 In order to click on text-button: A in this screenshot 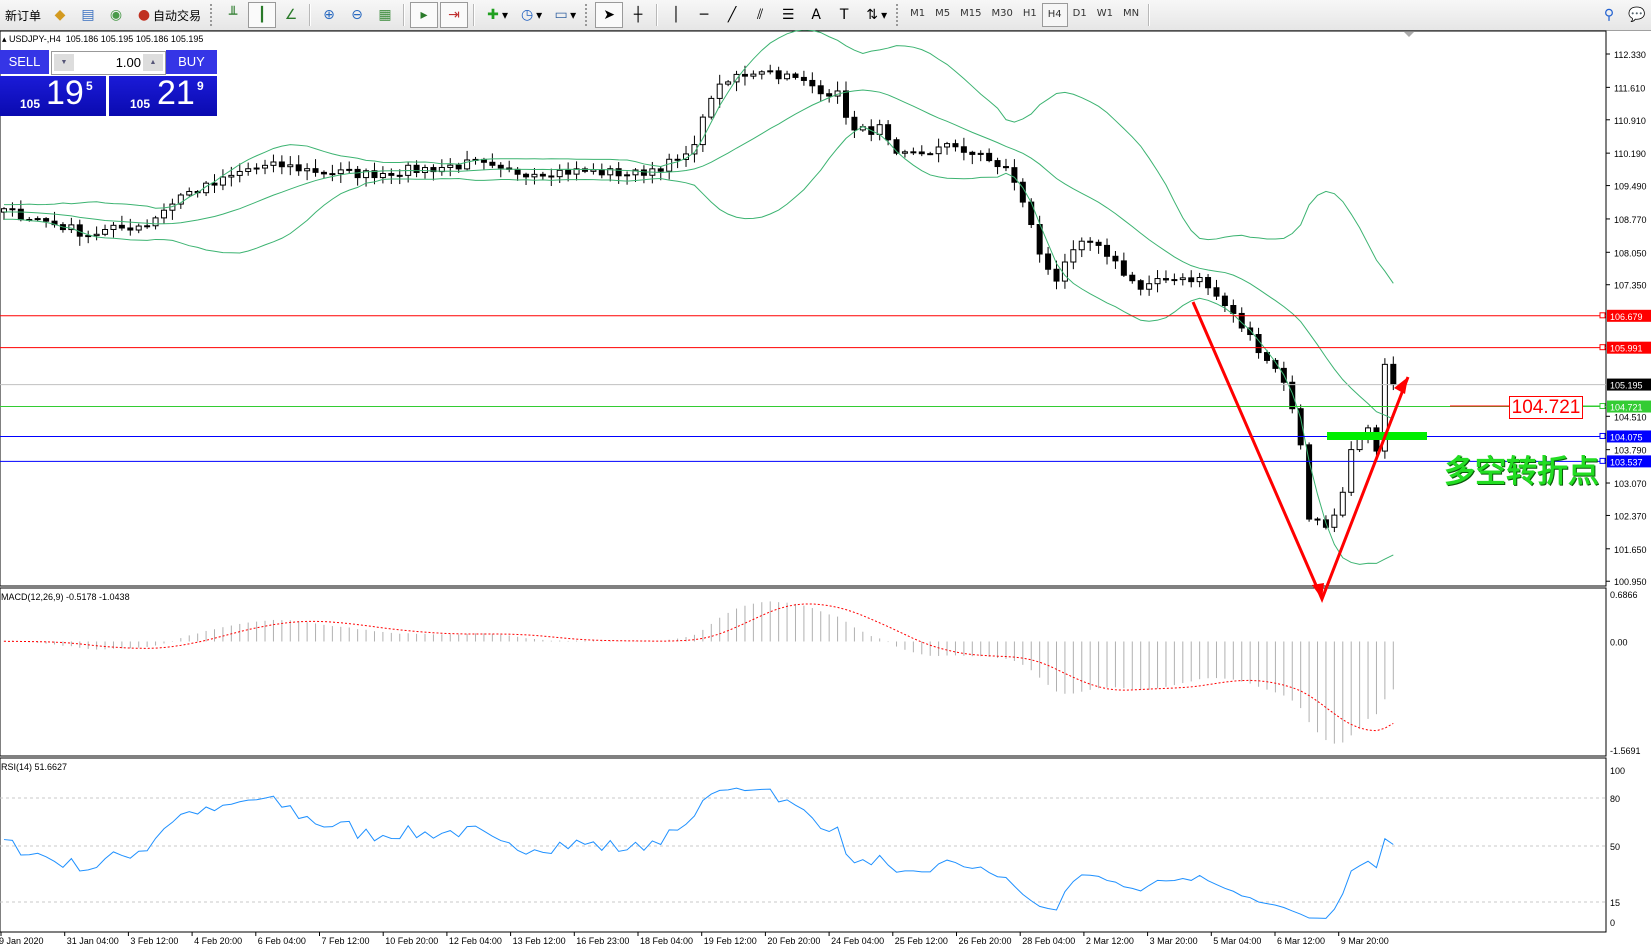, I will do `click(816, 15)`.